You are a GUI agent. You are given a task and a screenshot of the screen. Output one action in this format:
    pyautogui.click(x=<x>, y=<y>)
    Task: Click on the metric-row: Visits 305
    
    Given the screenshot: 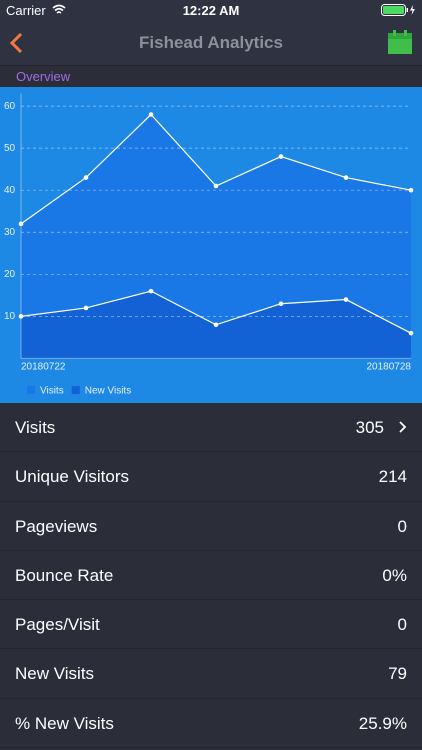 What is the action you would take?
    pyautogui.click(x=211, y=428)
    